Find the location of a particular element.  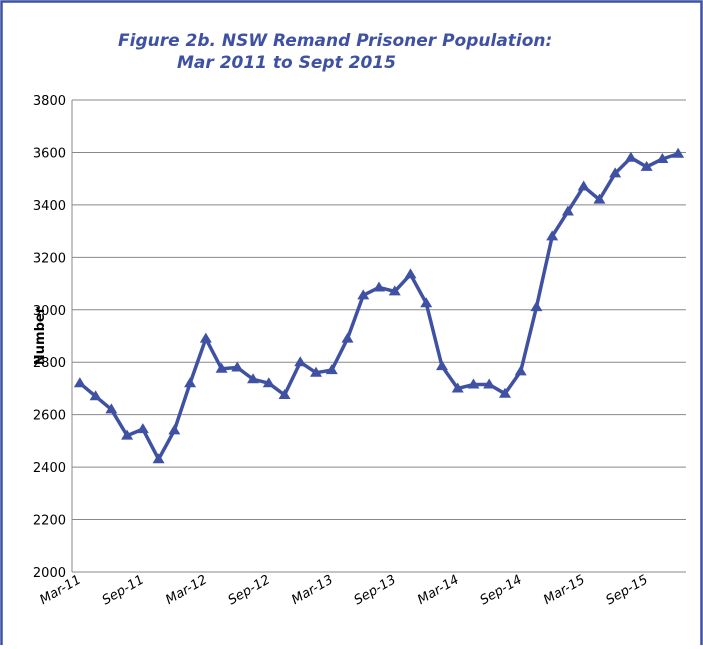

x-tick-label: Mar-12 is located at coordinates (186, 590).